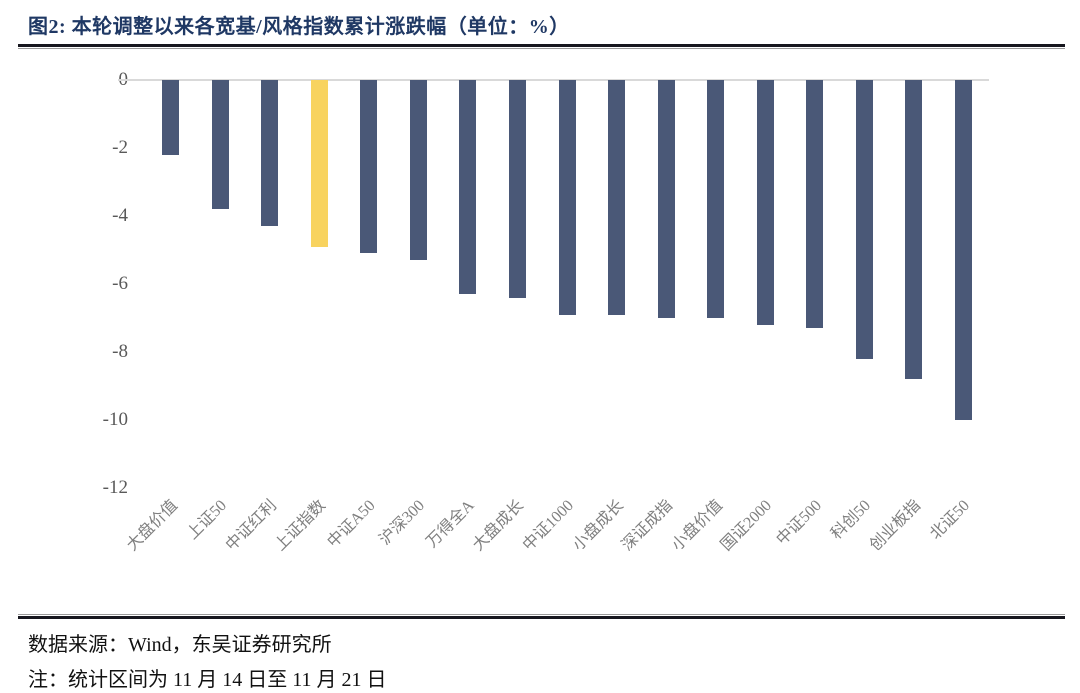 The height and width of the screenshot is (693, 1080). I want to click on zero-axis-line, so click(553, 80).